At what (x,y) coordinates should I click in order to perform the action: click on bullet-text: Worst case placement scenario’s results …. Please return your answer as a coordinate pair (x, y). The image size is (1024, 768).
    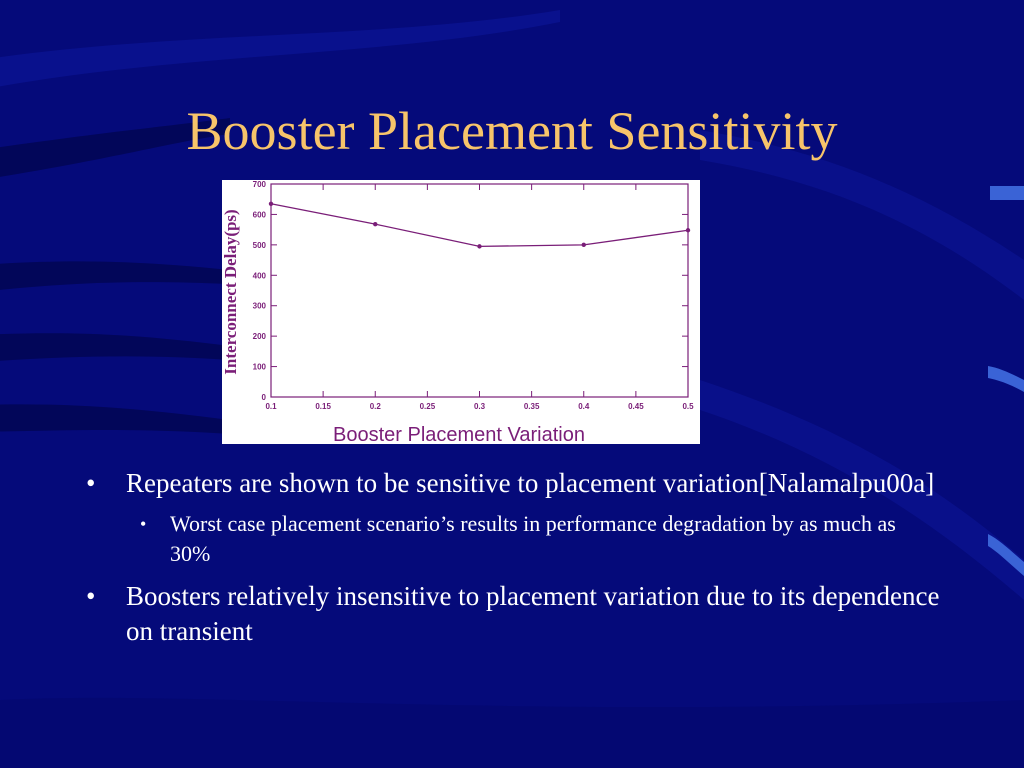
    Looking at the image, I should click on (533, 538).